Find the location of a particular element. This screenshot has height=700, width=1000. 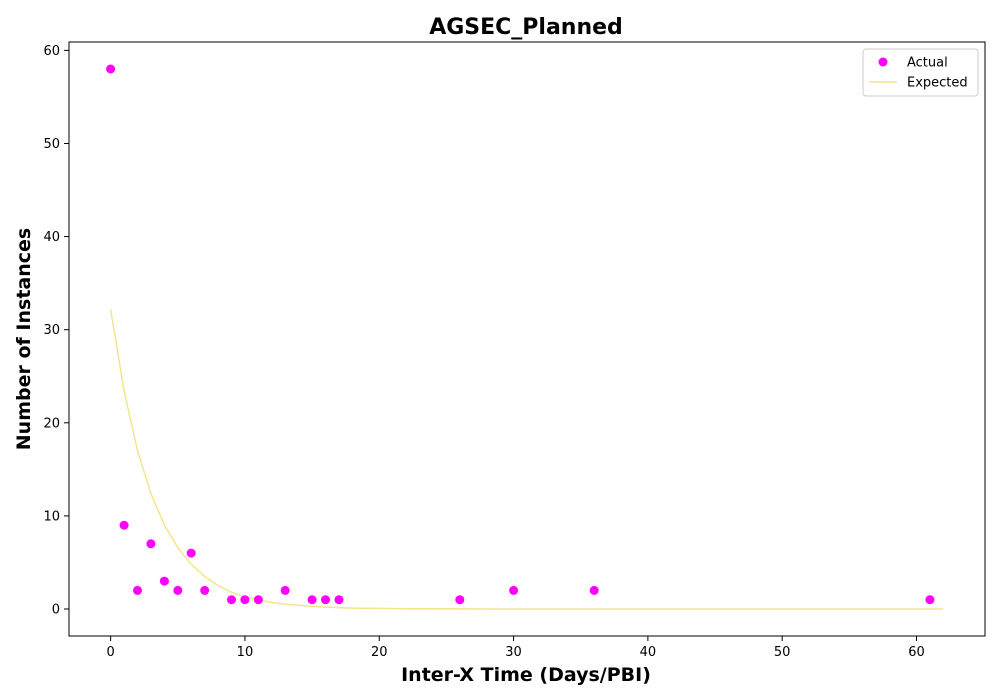

x-tick-label: 50 is located at coordinates (782, 652).